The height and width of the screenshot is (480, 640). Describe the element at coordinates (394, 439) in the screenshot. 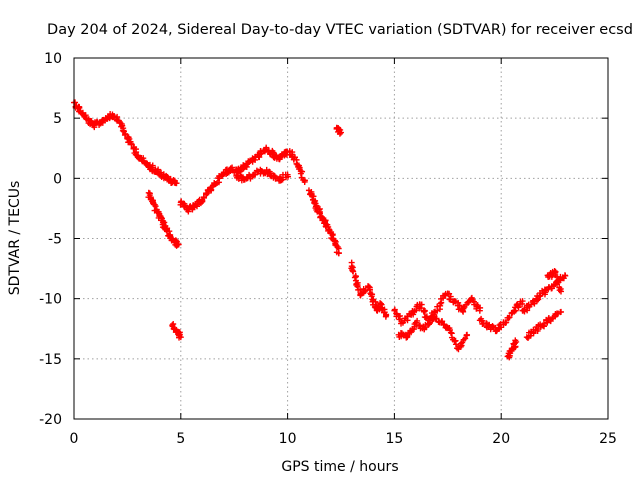

I see `x-tick-label: 15` at that location.